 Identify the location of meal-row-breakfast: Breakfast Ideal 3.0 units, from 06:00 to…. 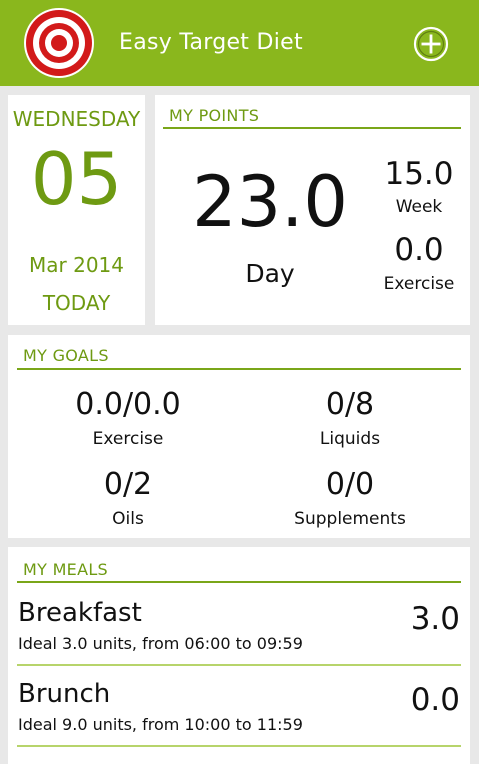
(239, 626).